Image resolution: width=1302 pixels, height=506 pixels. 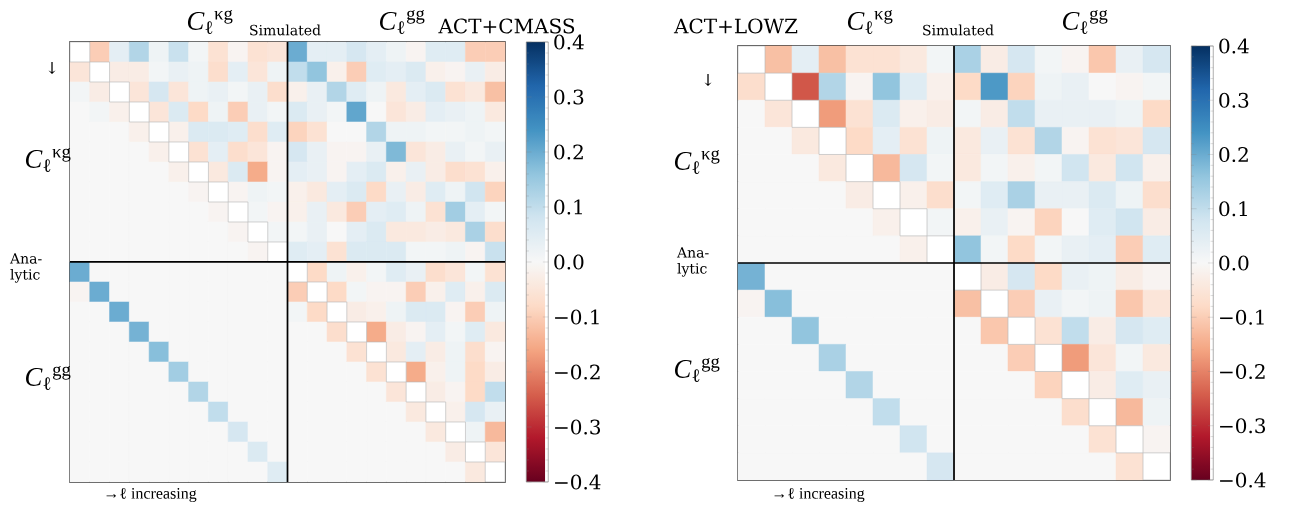 I want to click on annotation: C$_{ℓ}$κg, so click(x=48, y=159).